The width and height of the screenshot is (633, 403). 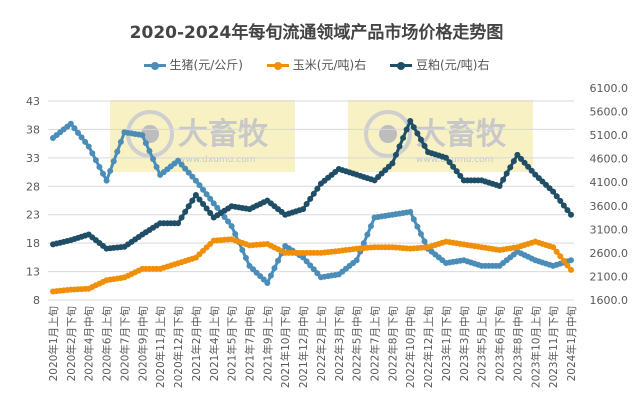 I want to click on legend-item-soymeal: 豆粕(元/吨)右, so click(x=439, y=64).